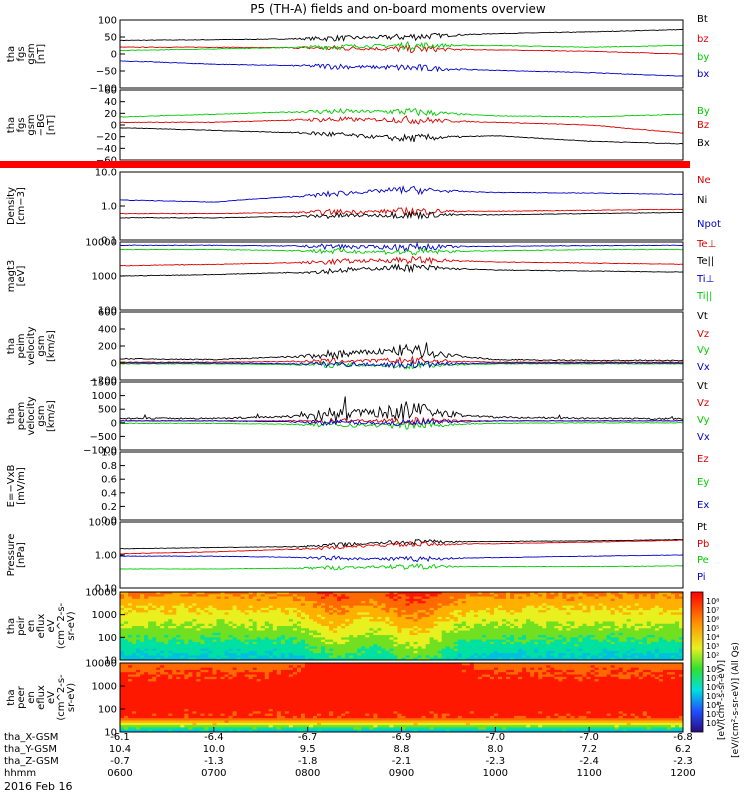  I want to click on legend-label: Ti||, so click(704, 296).